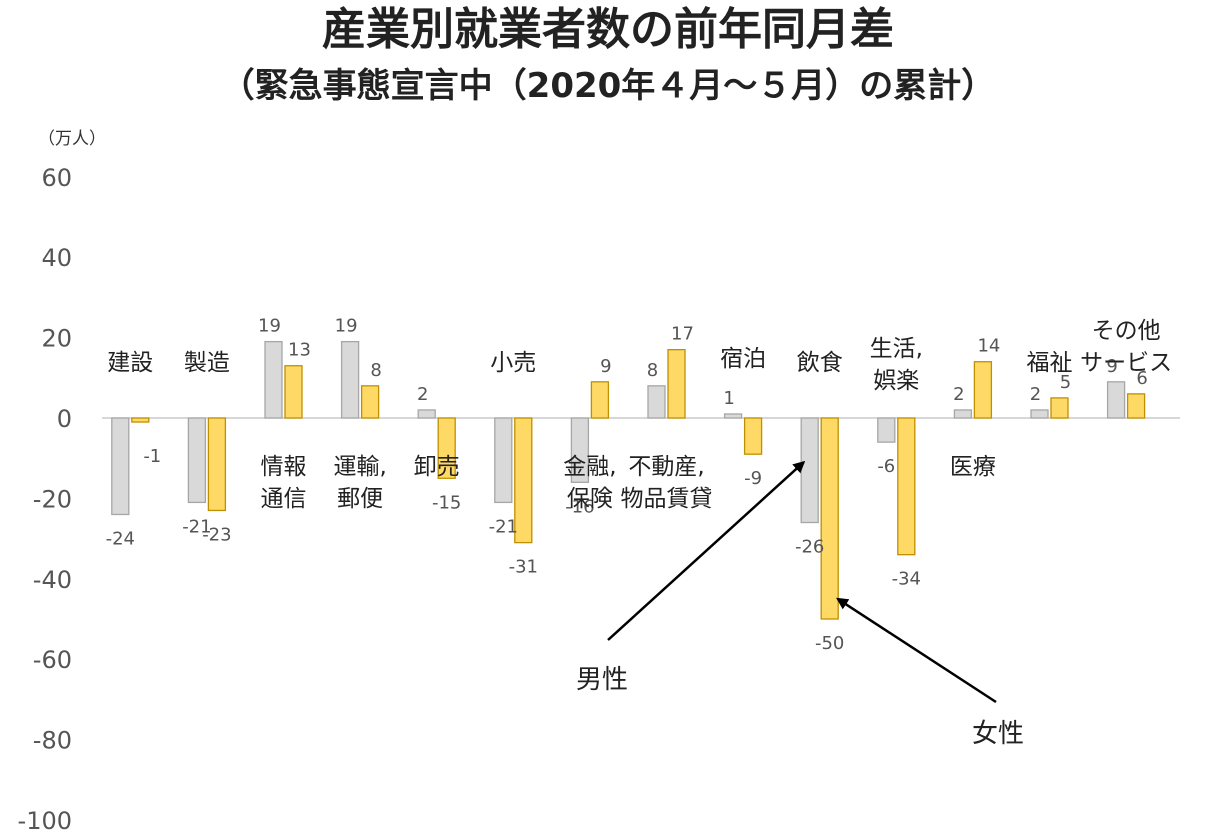 This screenshot has height=836, width=1216. Describe the element at coordinates (1126, 363) in the screenshot. I see `category-label-14-line2: サービス` at that location.